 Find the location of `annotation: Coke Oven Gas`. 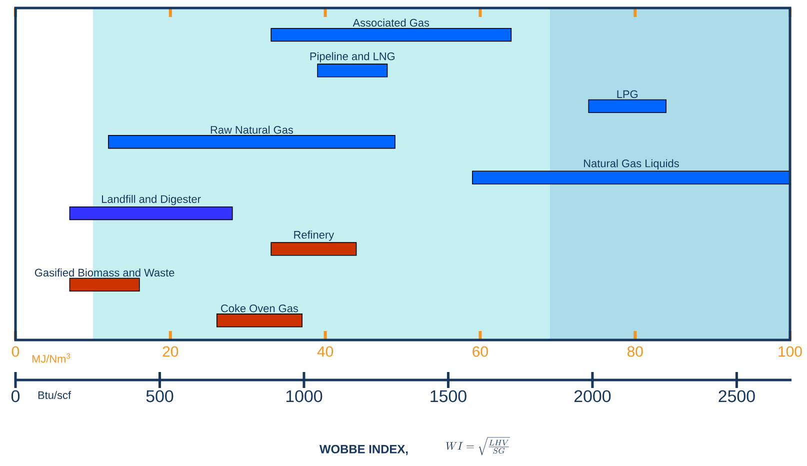

annotation: Coke Oven Gas is located at coordinates (259, 308).